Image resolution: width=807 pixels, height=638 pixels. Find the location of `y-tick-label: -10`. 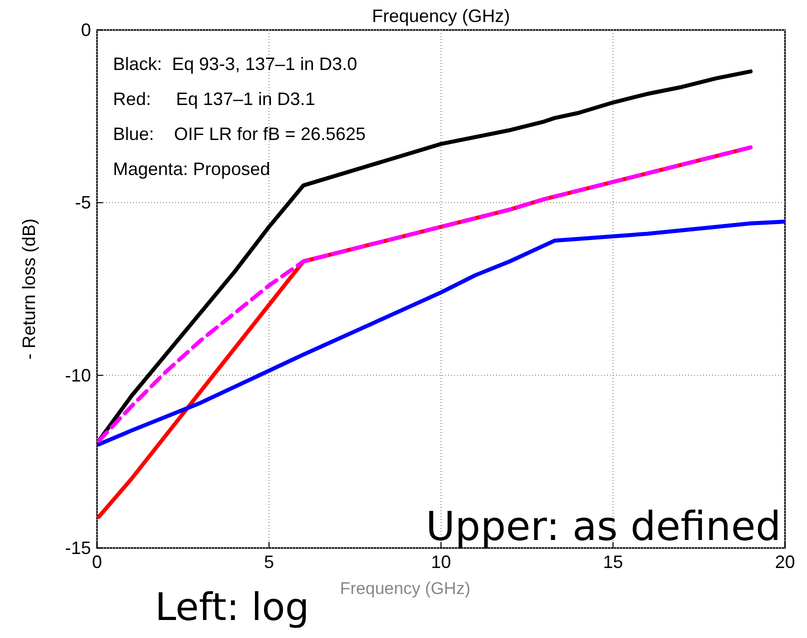

y-tick-label: -10 is located at coordinates (77, 375).